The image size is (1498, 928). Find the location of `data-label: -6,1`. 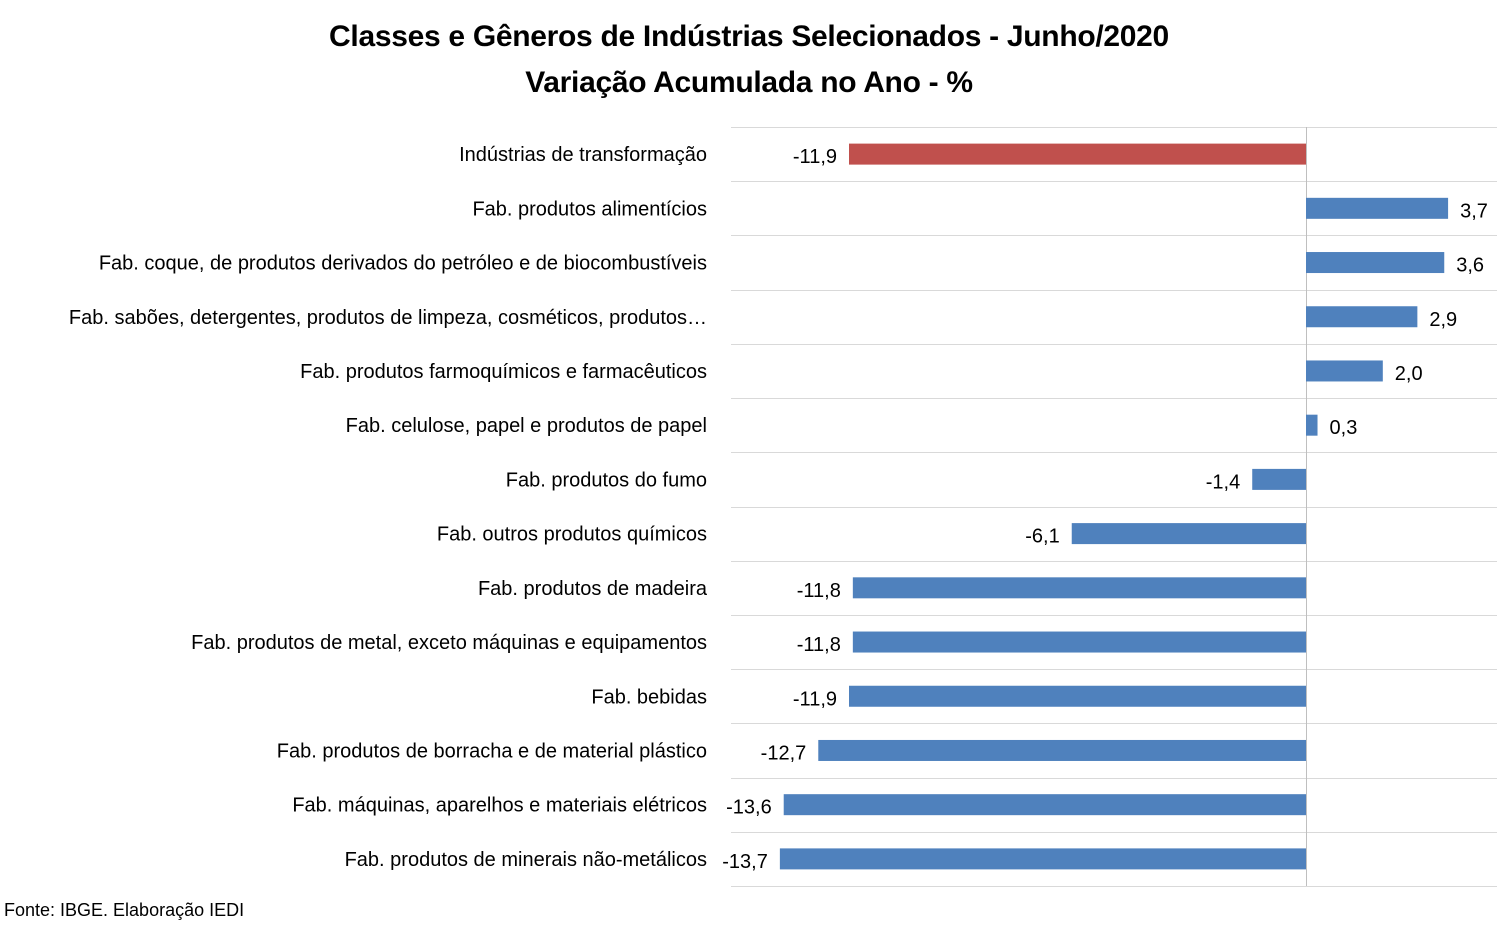

data-label: -6,1 is located at coordinates (1042, 537).